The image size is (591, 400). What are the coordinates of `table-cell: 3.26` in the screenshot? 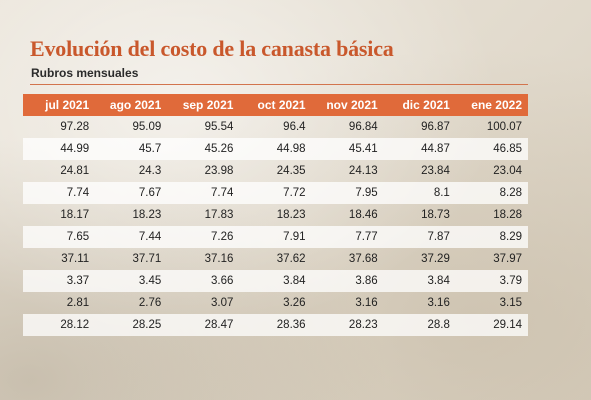 It's located at (294, 303).